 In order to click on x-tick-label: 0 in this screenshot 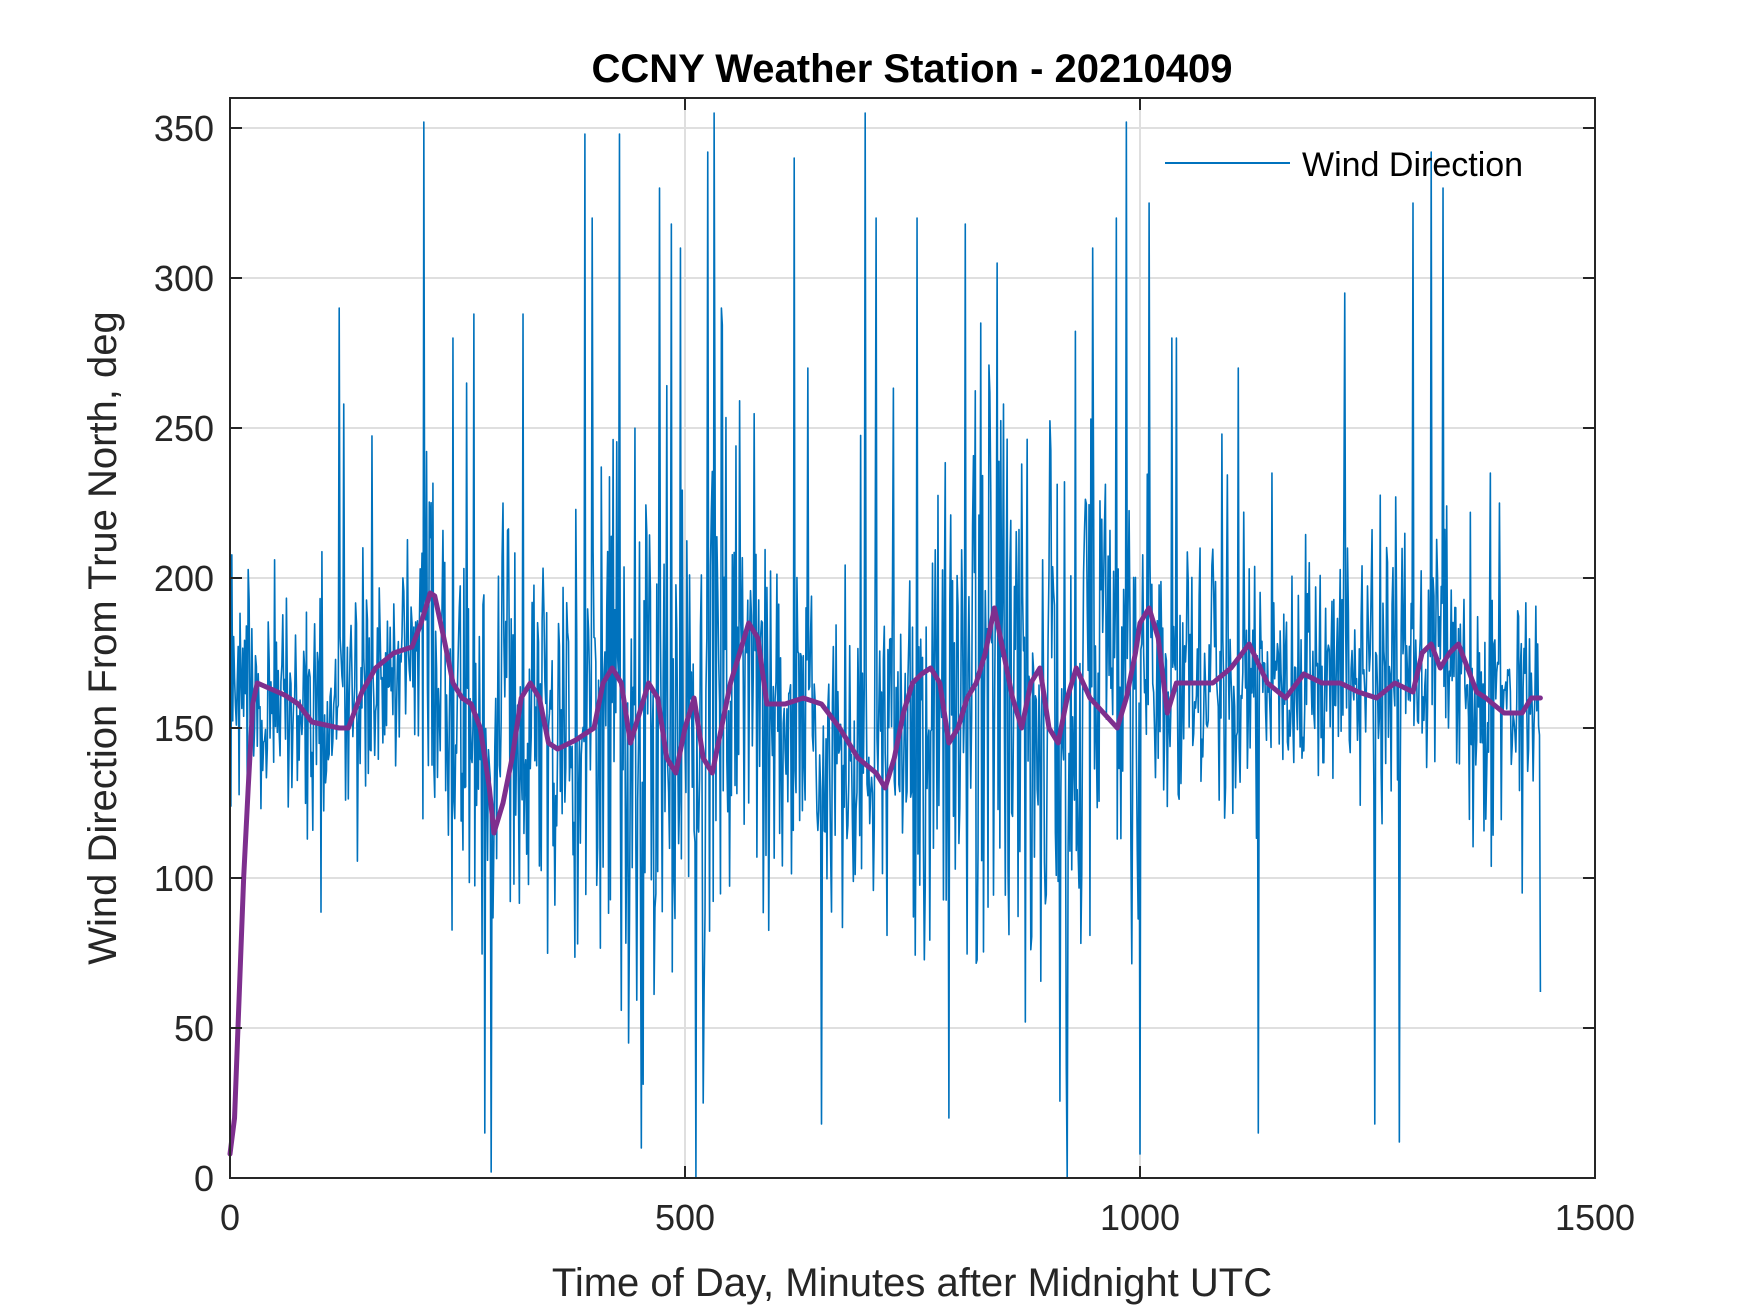, I will do `click(230, 1217)`.